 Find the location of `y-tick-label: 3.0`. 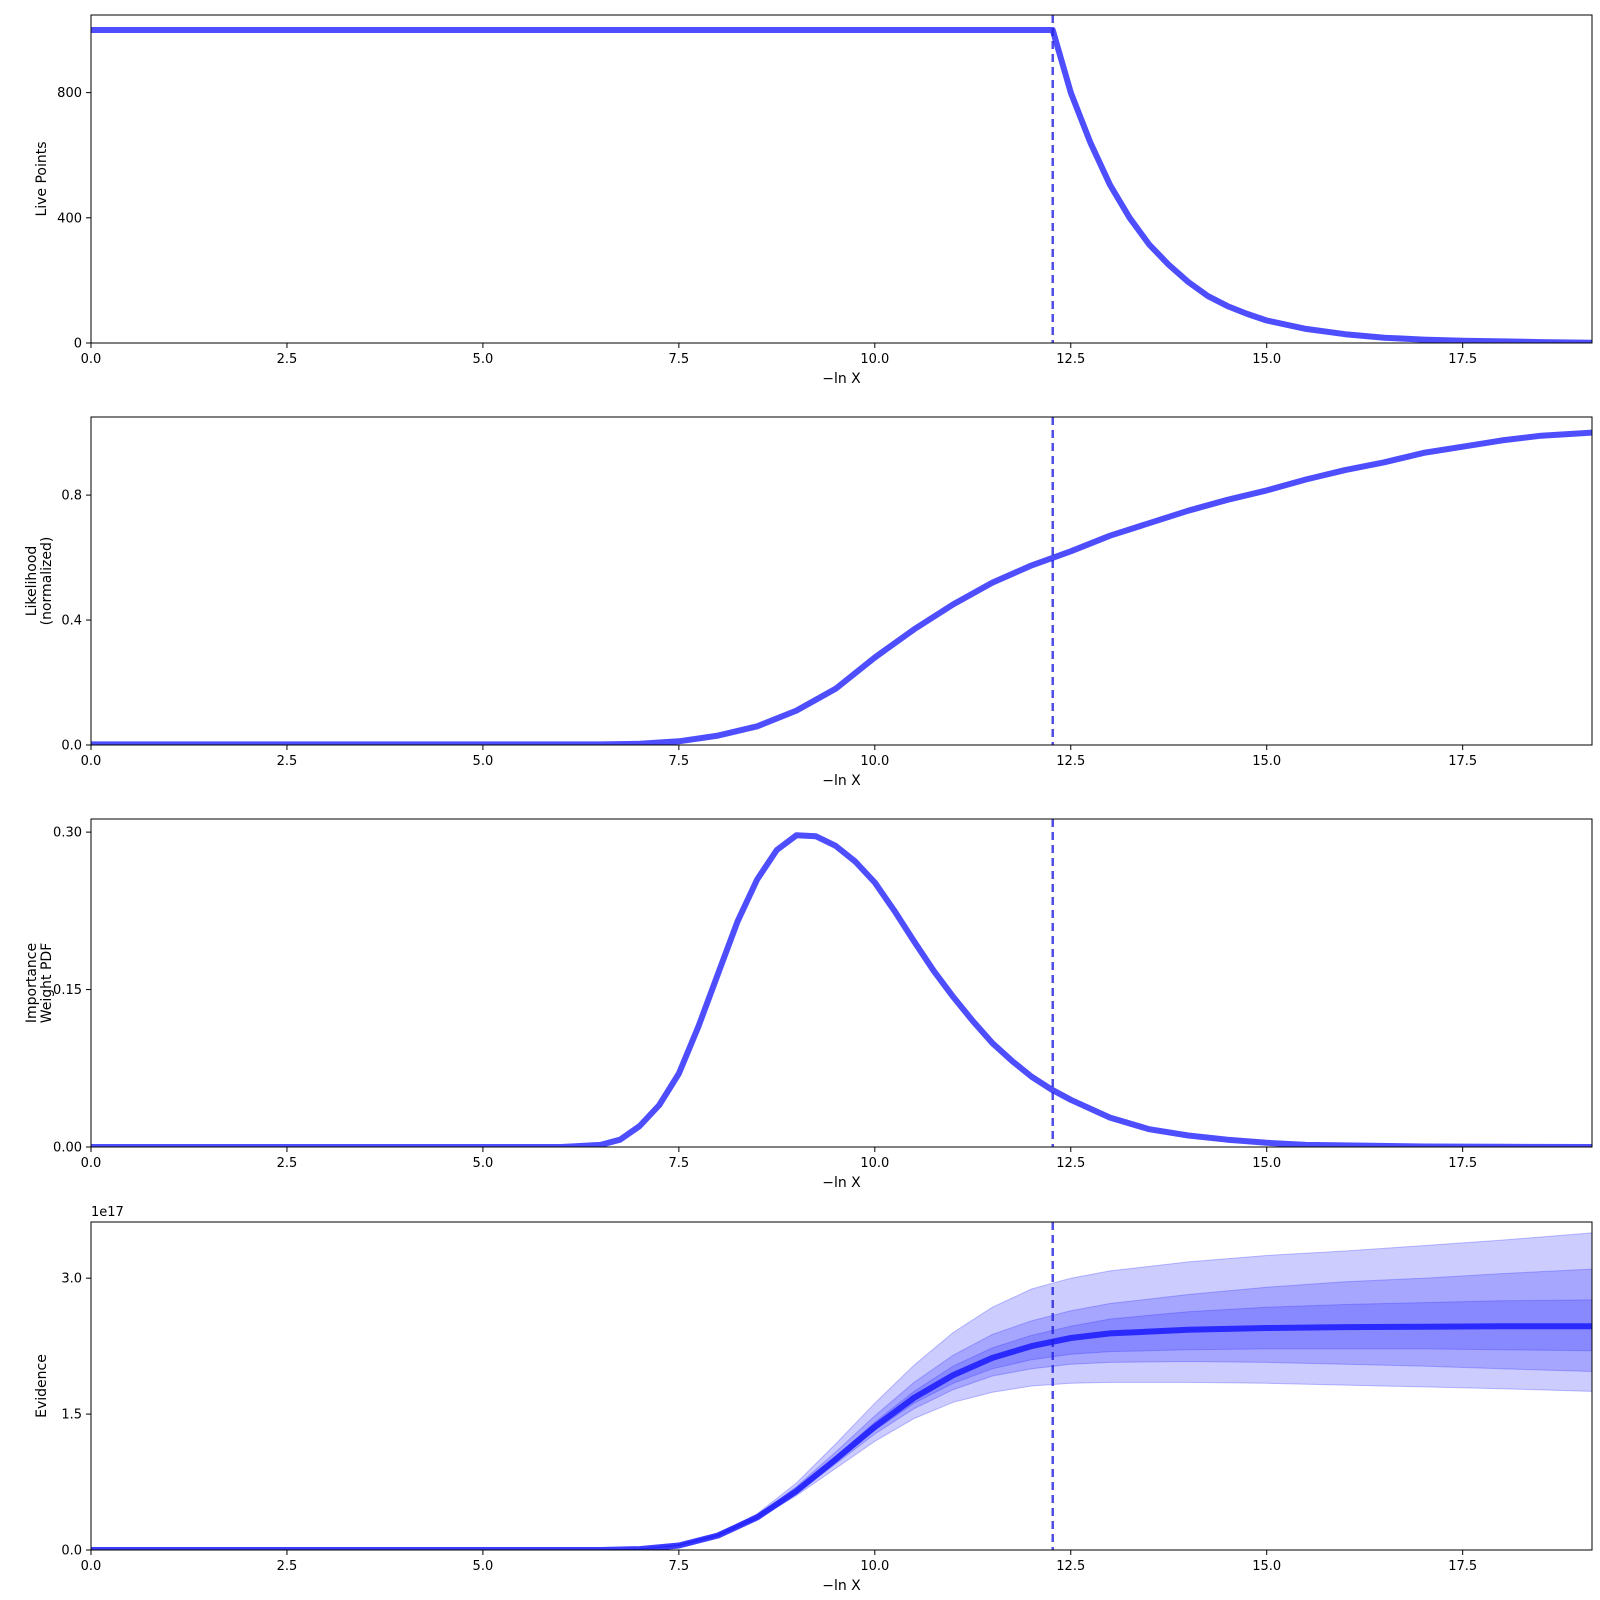

y-tick-label: 3.0 is located at coordinates (71, 1279).